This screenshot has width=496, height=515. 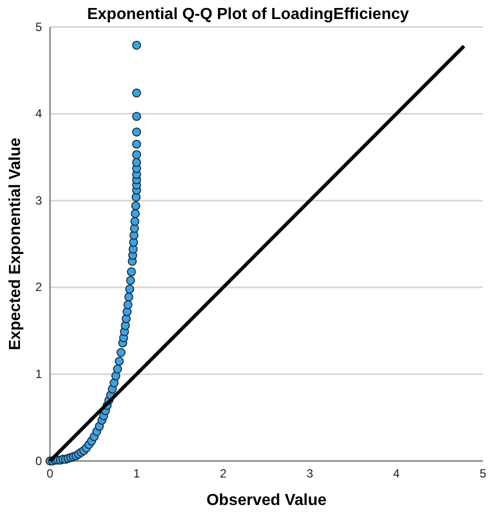 I want to click on y-tick-label: 3, so click(x=38, y=200).